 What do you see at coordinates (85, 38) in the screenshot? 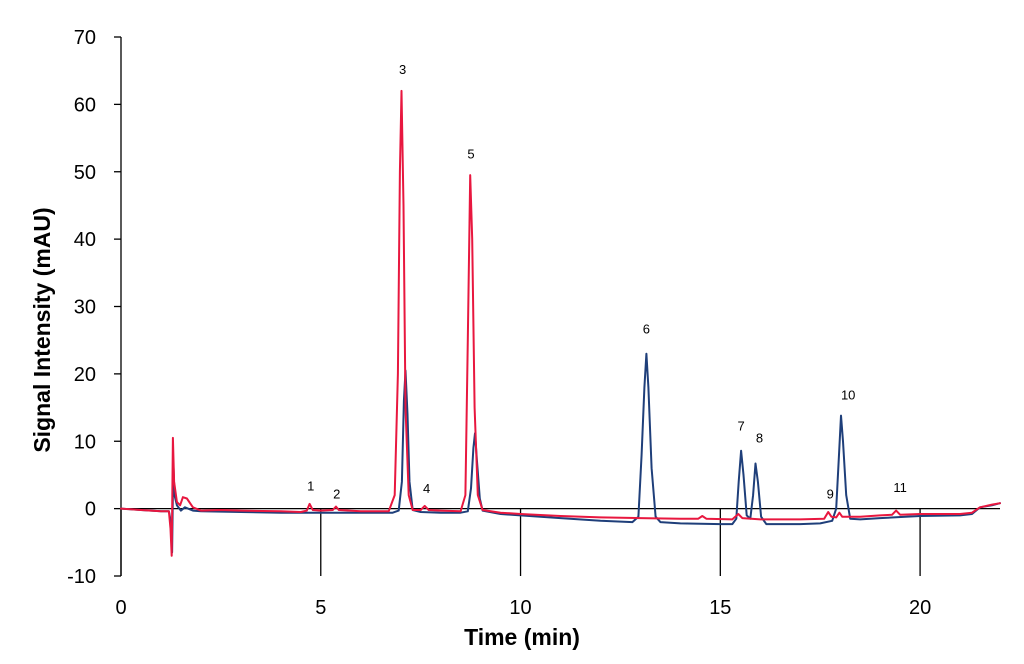
I see `y-tick-label: 70` at bounding box center [85, 38].